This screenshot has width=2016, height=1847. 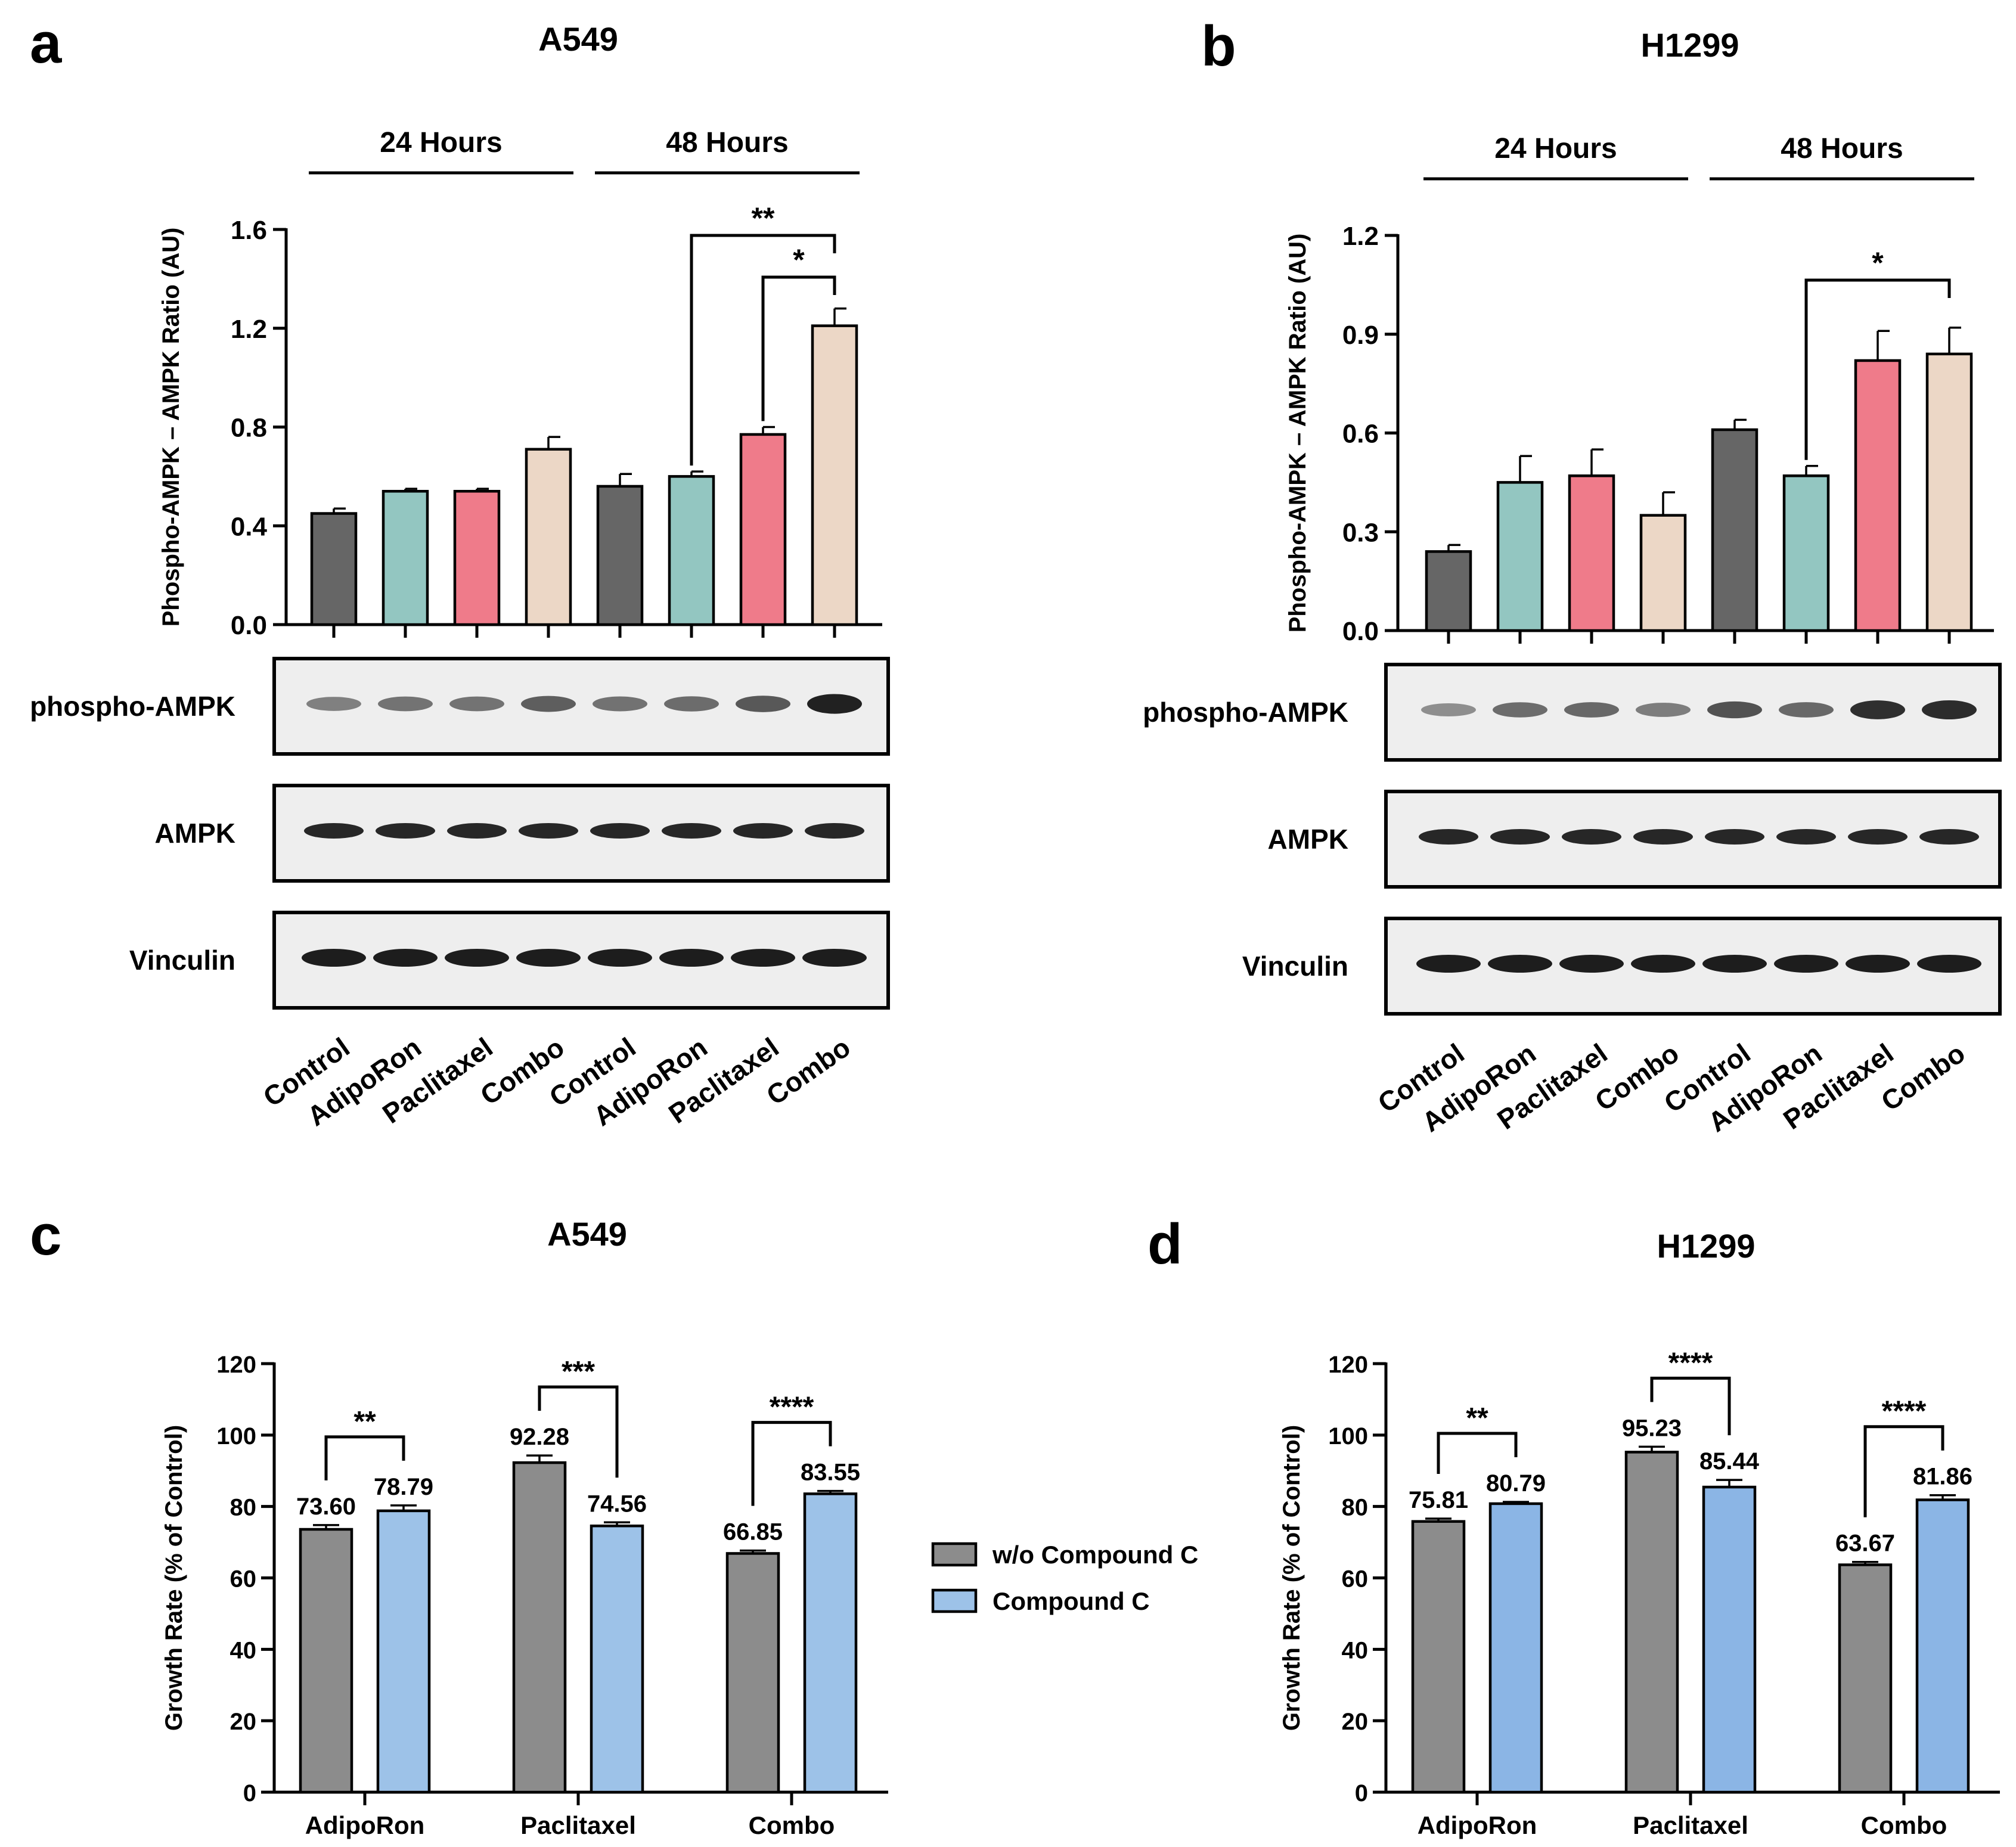 What do you see at coordinates (578, 1825) in the screenshot?
I see `category-label: Paclitaxel` at bounding box center [578, 1825].